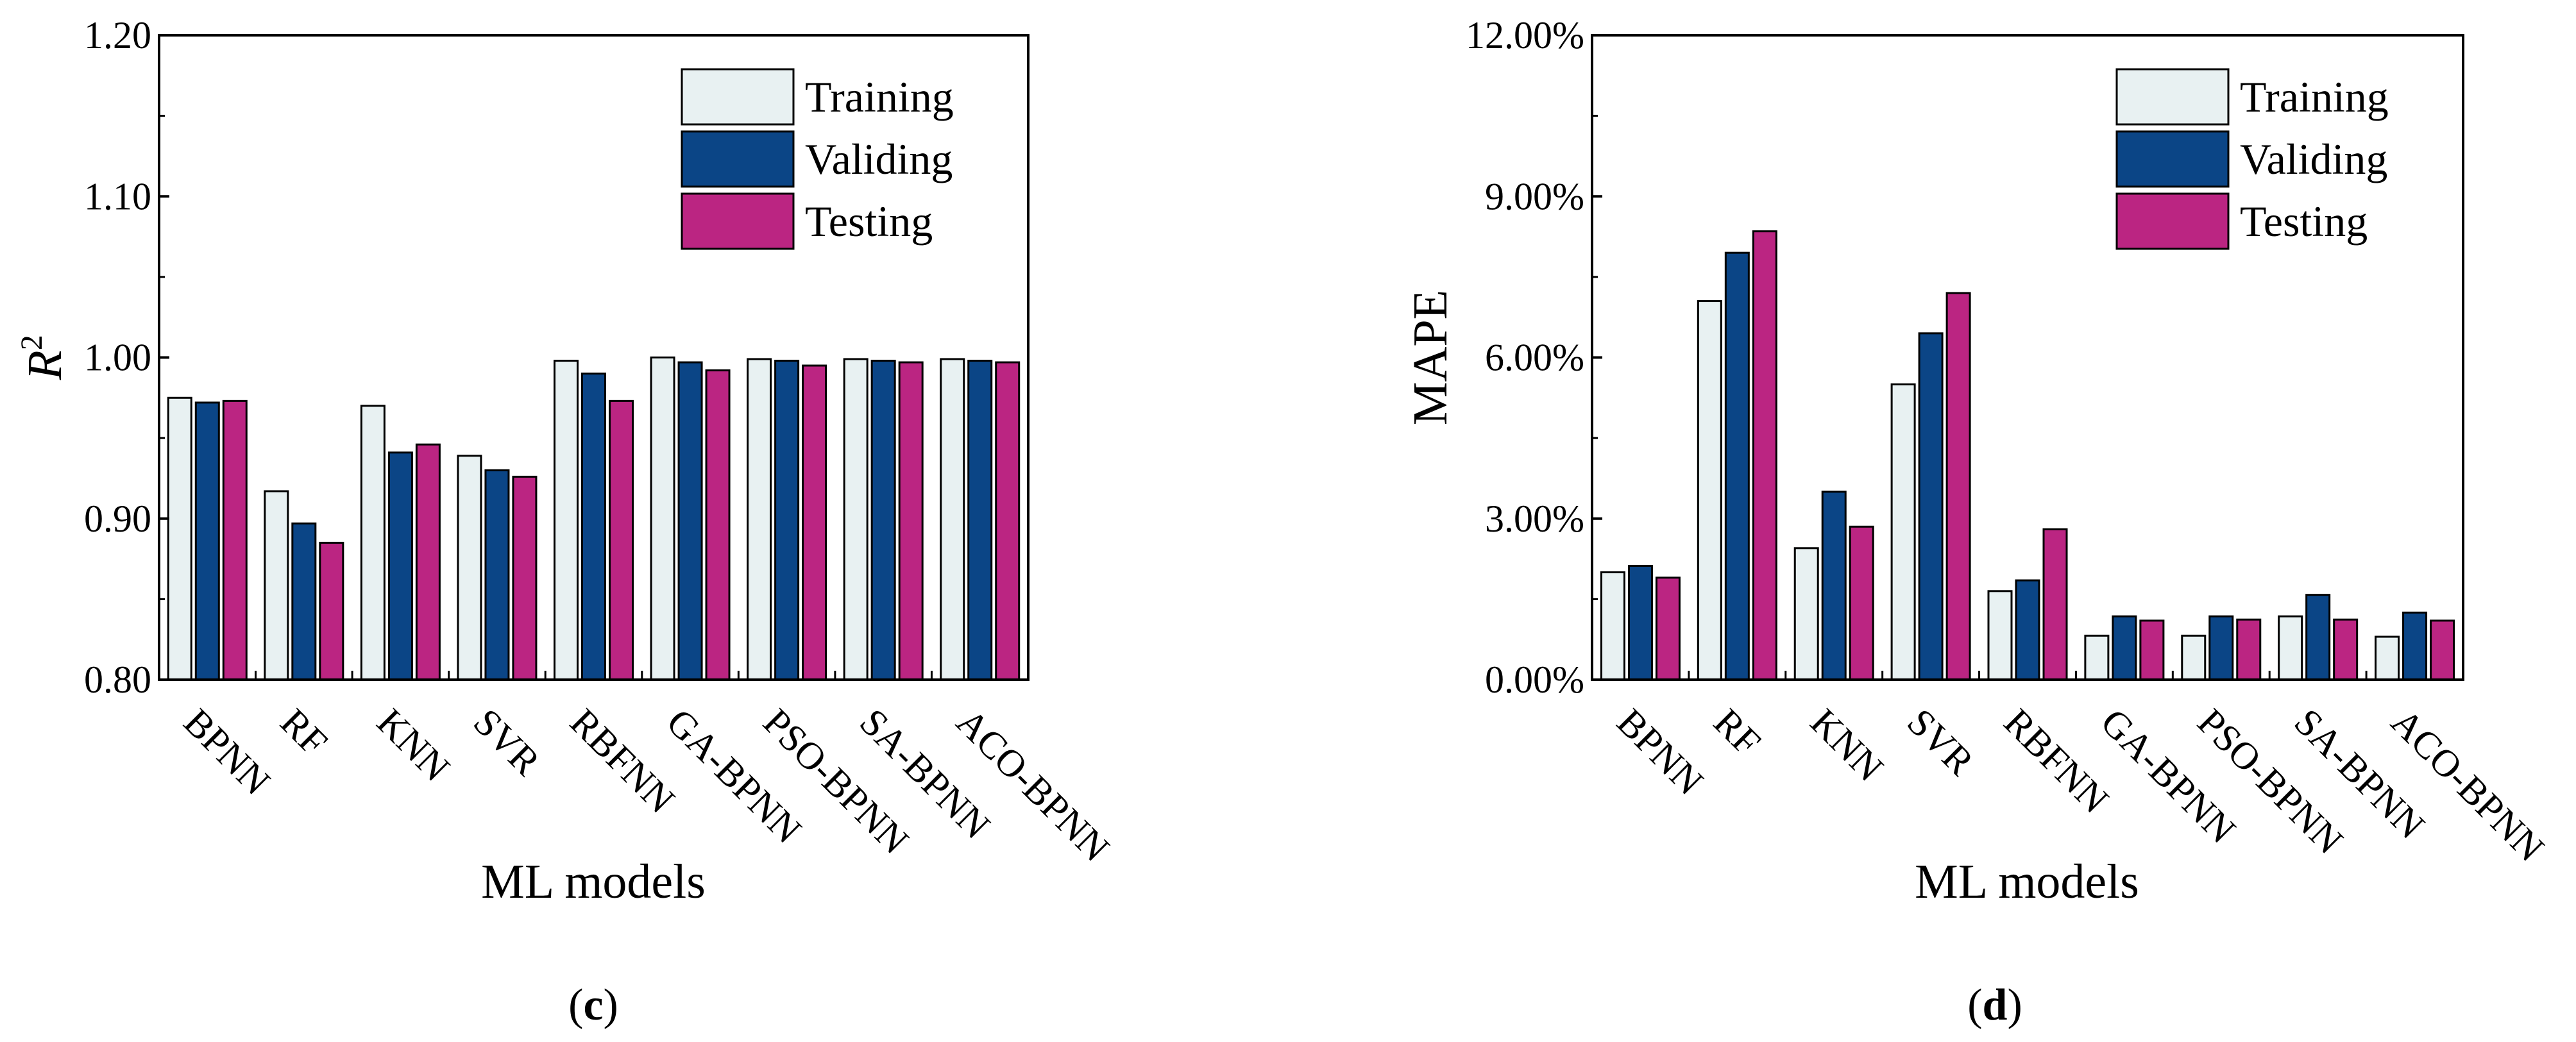 The height and width of the screenshot is (1042, 2576). Describe the element at coordinates (1534, 358) in the screenshot. I see `y-tick-label: 6.00%` at that location.